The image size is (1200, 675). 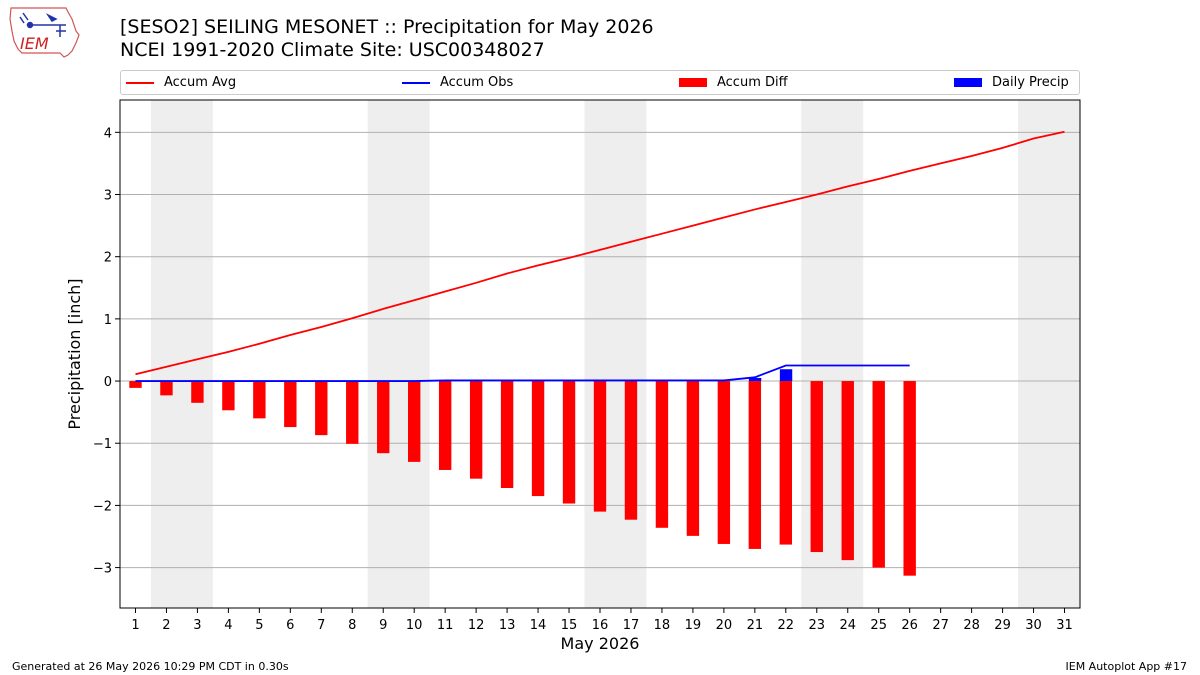 What do you see at coordinates (522, 373) in the screenshot?
I see `accum-obs-line` at bounding box center [522, 373].